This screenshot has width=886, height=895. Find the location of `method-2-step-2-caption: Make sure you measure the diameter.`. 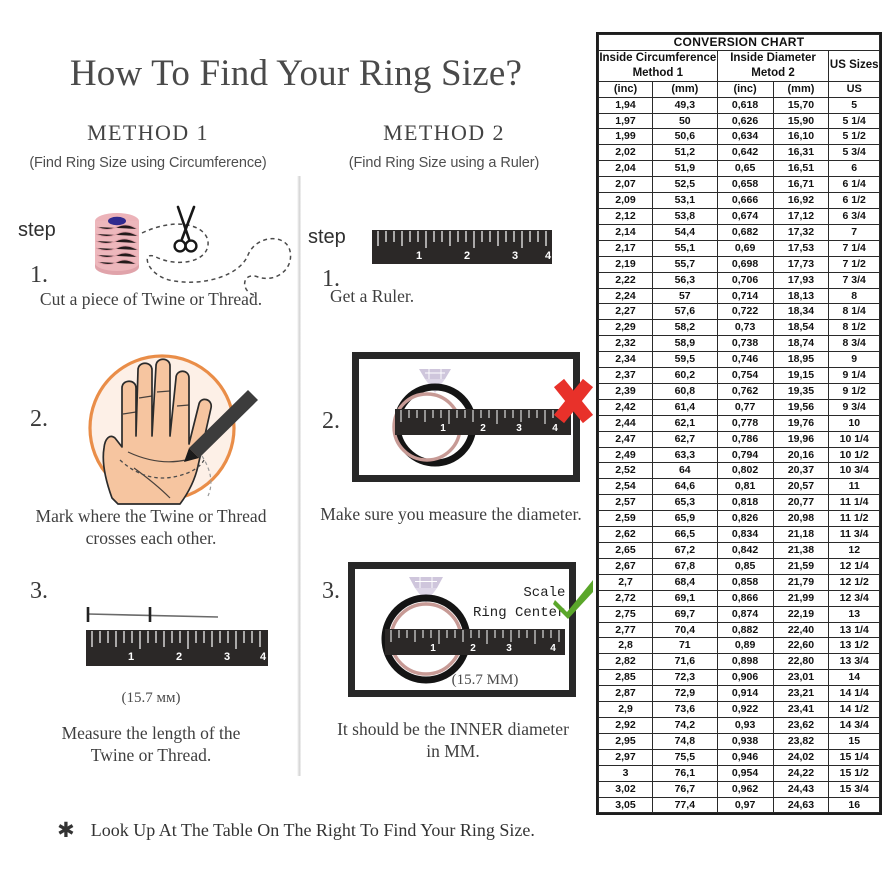

method-2-step-2-caption: Make sure you measure the diameter. is located at coordinates (451, 514).